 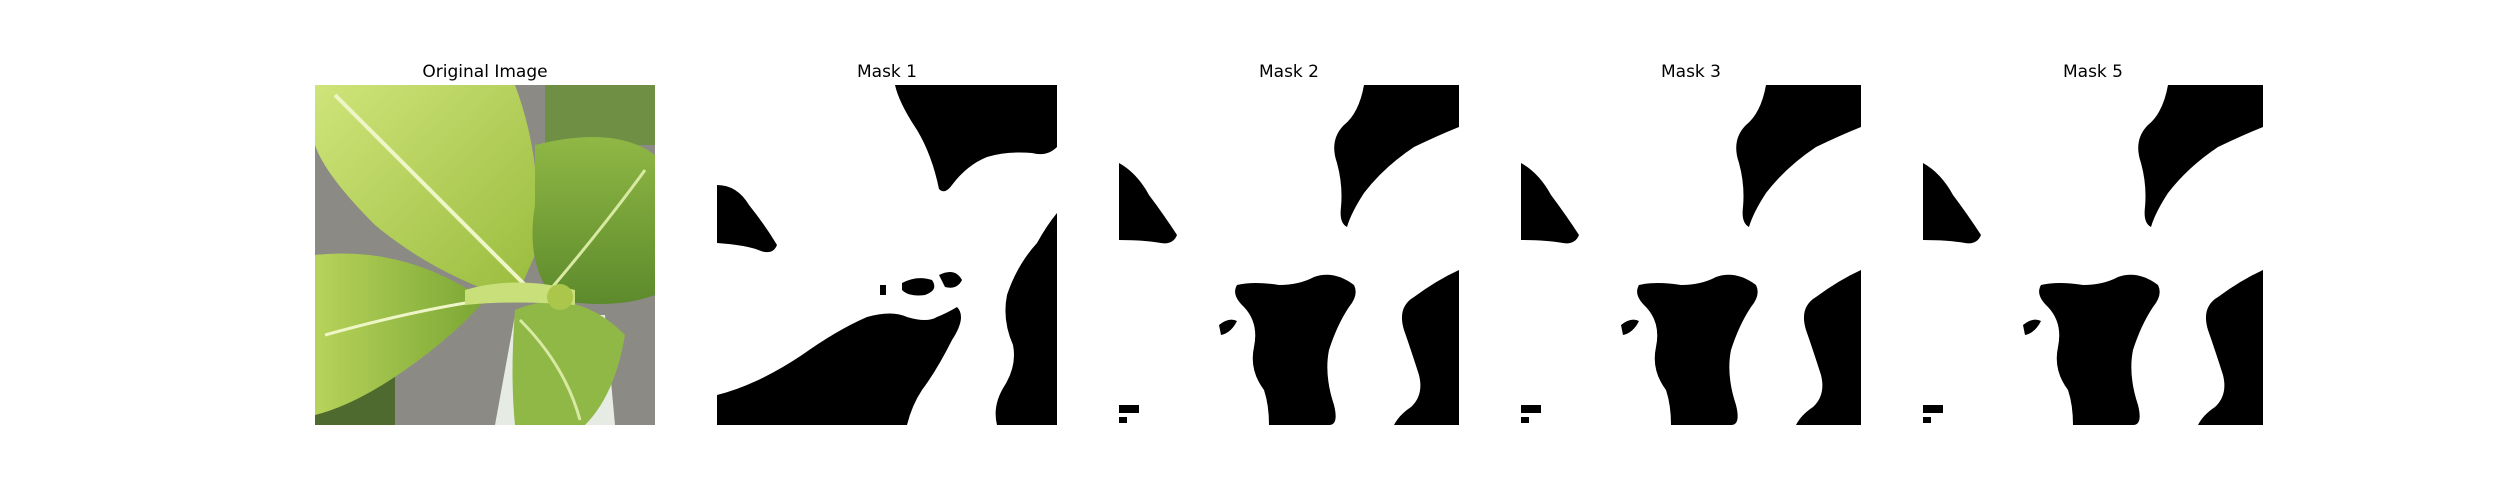 I want to click on panel-title-mask-3: Mask 3, so click(x=1690, y=72).